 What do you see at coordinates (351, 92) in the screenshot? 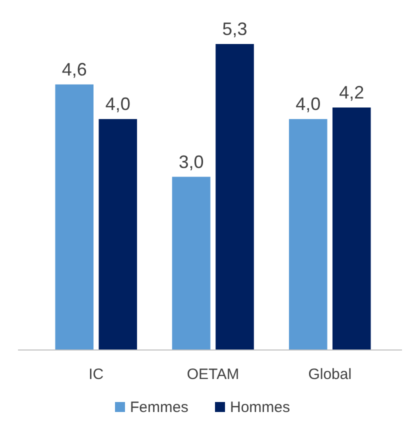
I see `data-label: 4,2` at bounding box center [351, 92].